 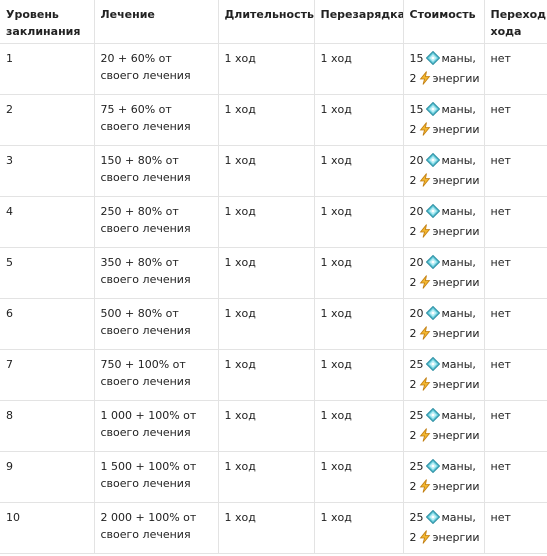 What do you see at coordinates (156, 120) in the screenshot?
I see `cell-heal: 75 + 60% от своего лечения` at bounding box center [156, 120].